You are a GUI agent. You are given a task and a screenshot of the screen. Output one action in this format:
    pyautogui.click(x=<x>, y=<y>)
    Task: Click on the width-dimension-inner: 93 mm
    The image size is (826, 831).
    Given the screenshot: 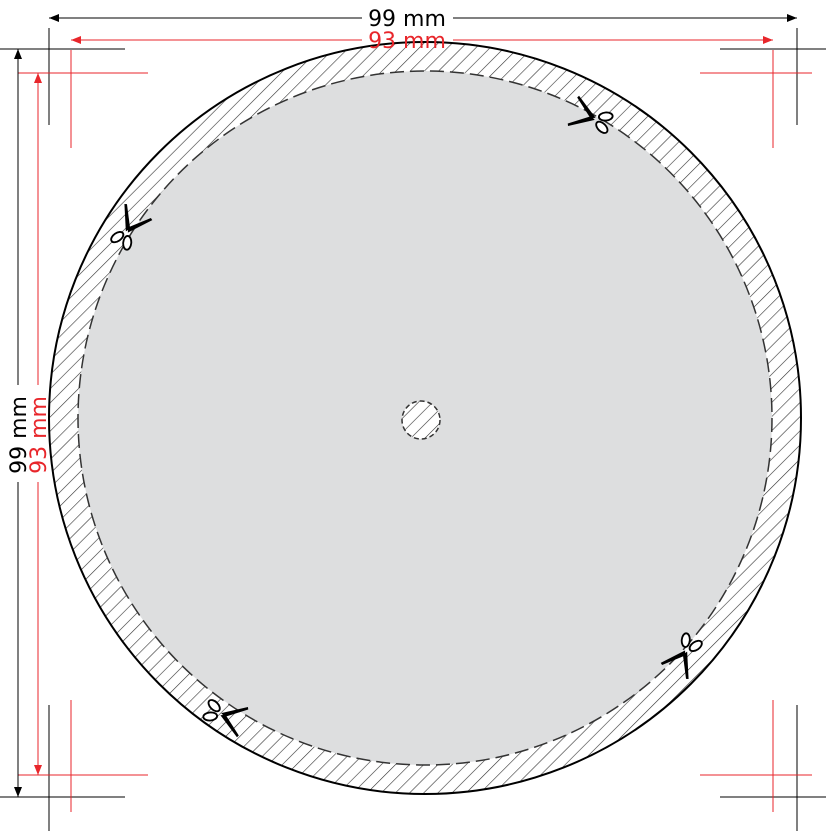 What is the action you would take?
    pyautogui.click(x=422, y=41)
    